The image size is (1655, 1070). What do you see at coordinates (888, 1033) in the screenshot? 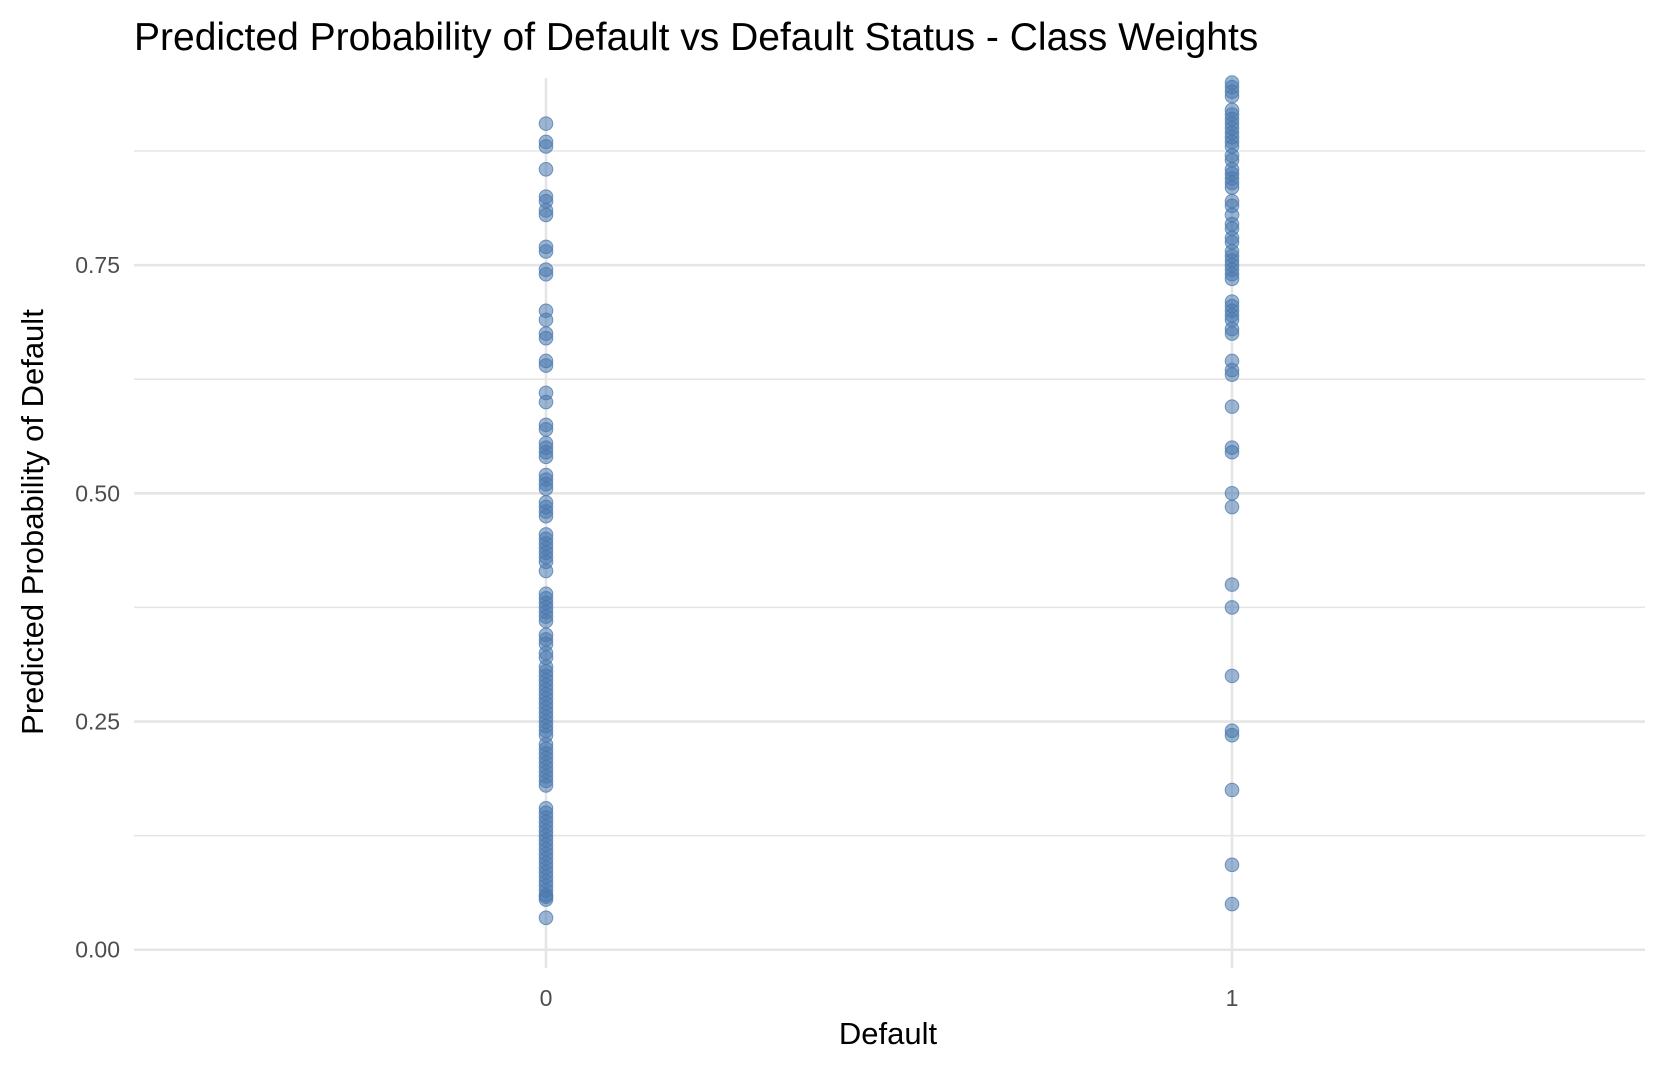
I see `x-axis-title: Default` at bounding box center [888, 1033].